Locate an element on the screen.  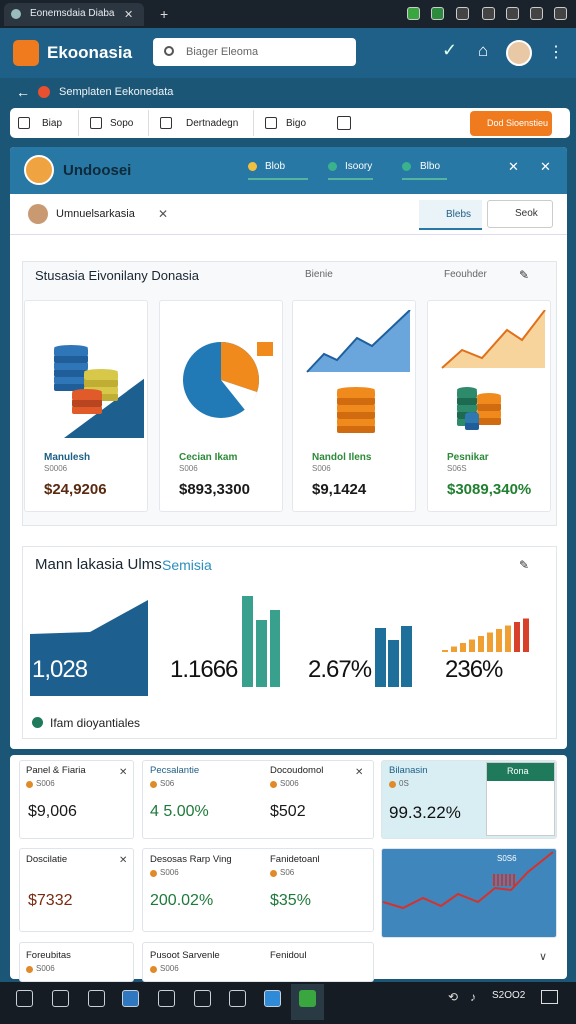
text: Blob is located at coordinates (275, 166).